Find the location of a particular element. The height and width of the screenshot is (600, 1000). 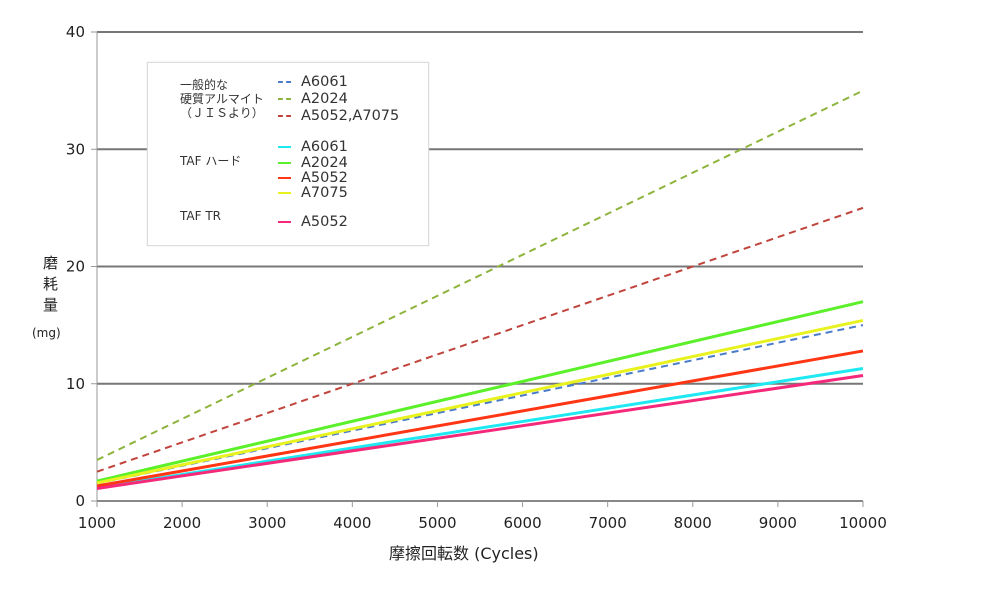

x-tick-label: 6000 is located at coordinates (522, 523).